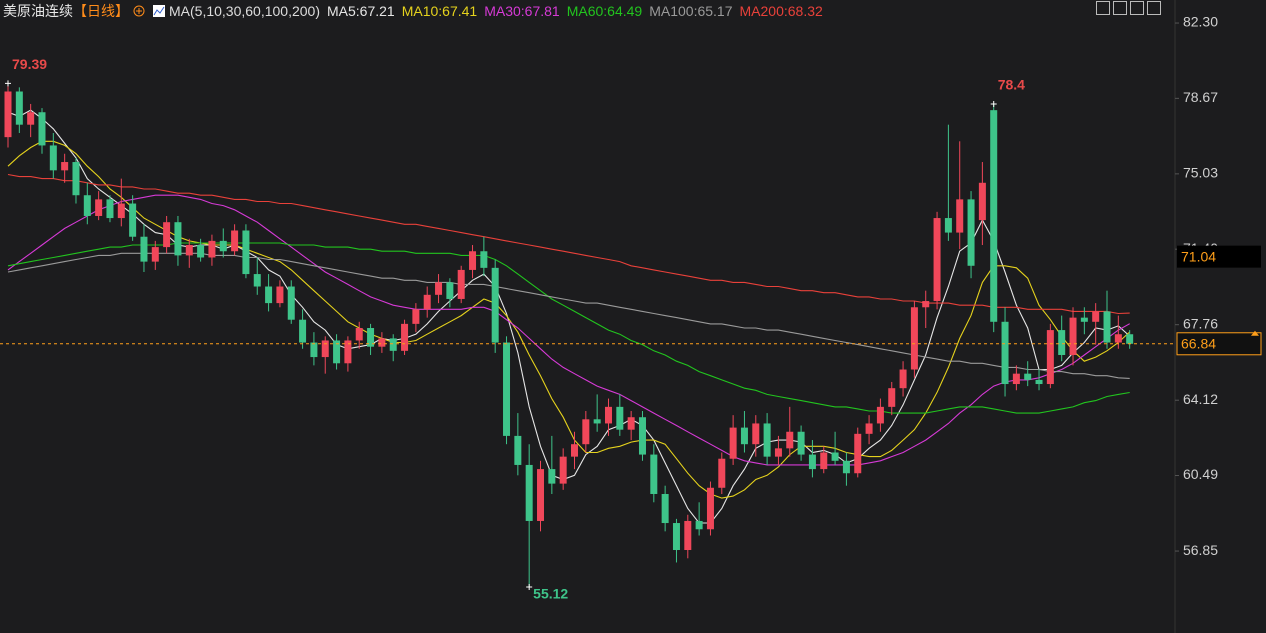  I want to click on legend-entry: MA200:68.32, so click(781, 11).